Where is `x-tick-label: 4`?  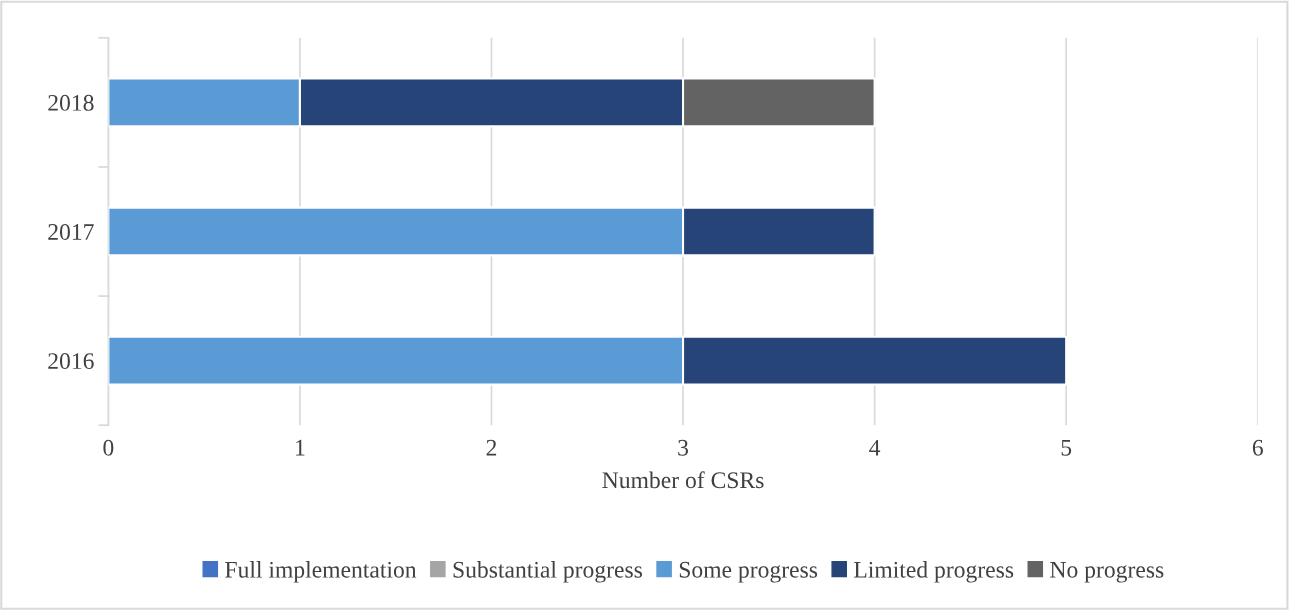
x-tick-label: 4 is located at coordinates (875, 447).